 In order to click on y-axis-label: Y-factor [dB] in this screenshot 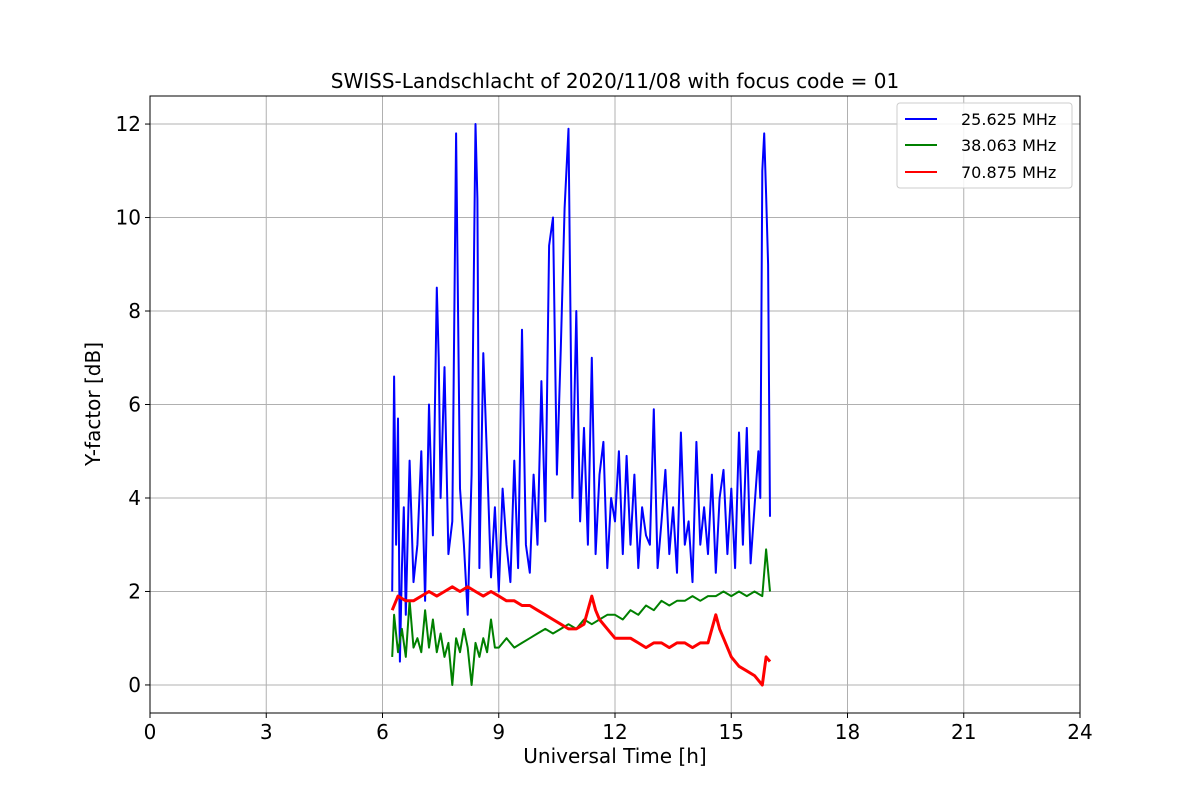, I will do `click(93, 404)`.